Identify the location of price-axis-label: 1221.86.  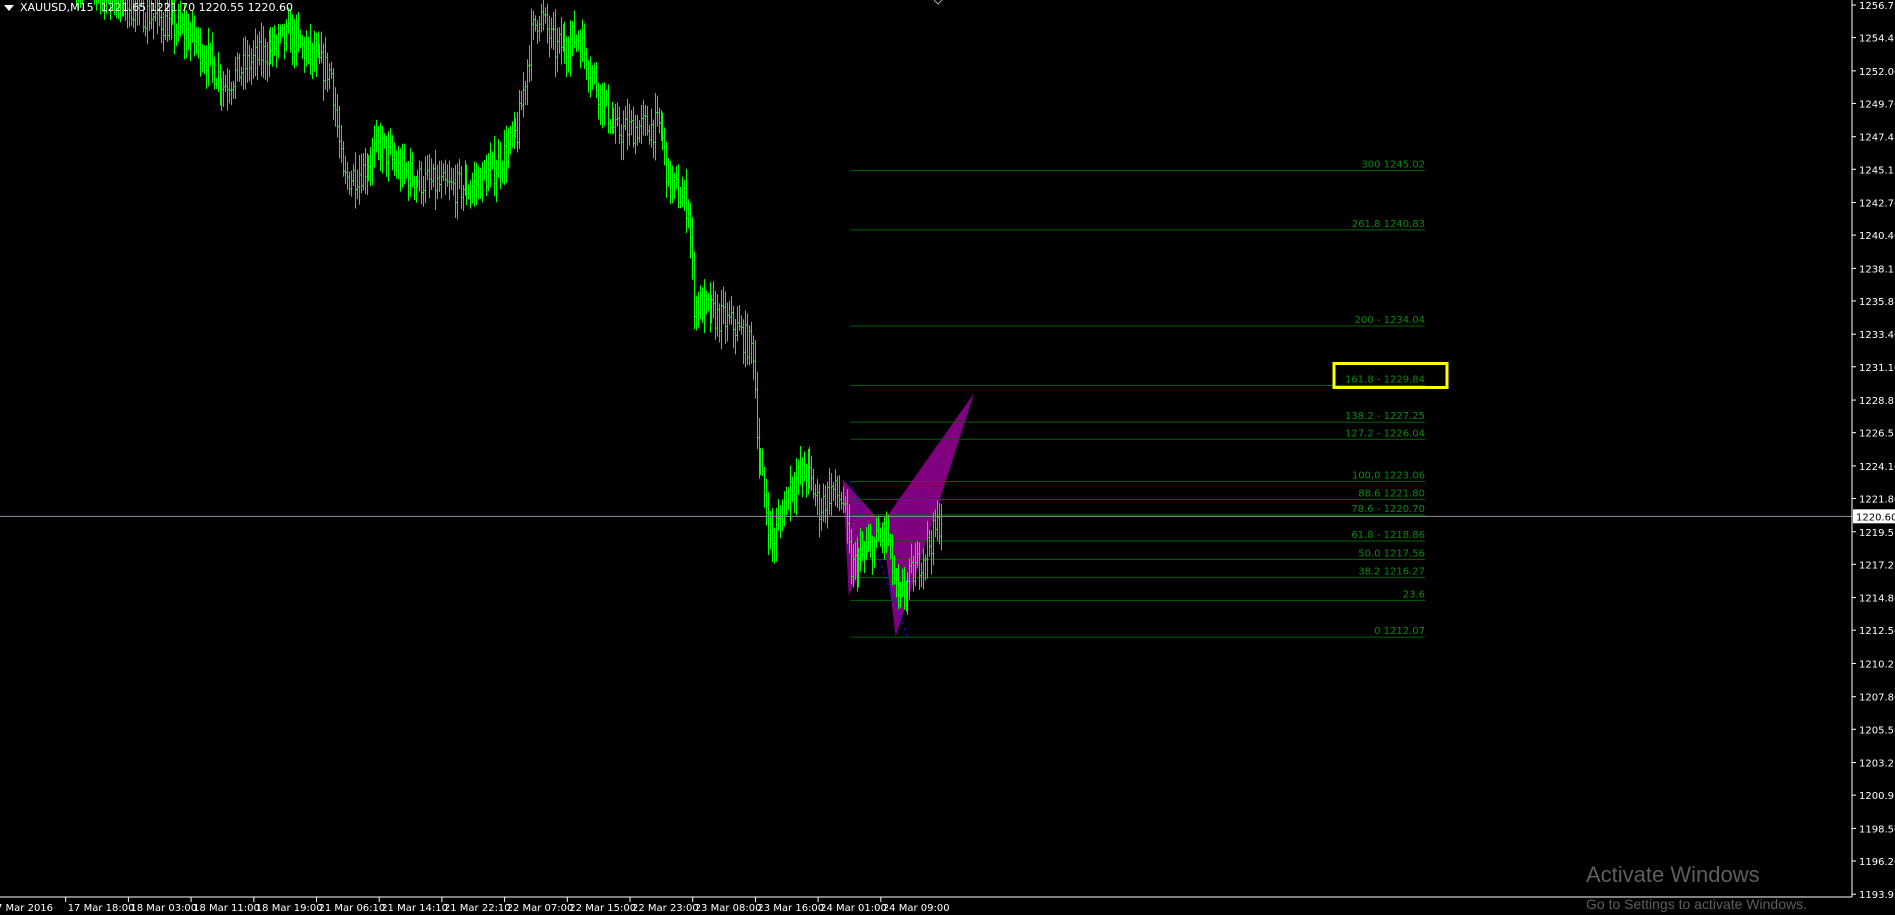
(1877, 499).